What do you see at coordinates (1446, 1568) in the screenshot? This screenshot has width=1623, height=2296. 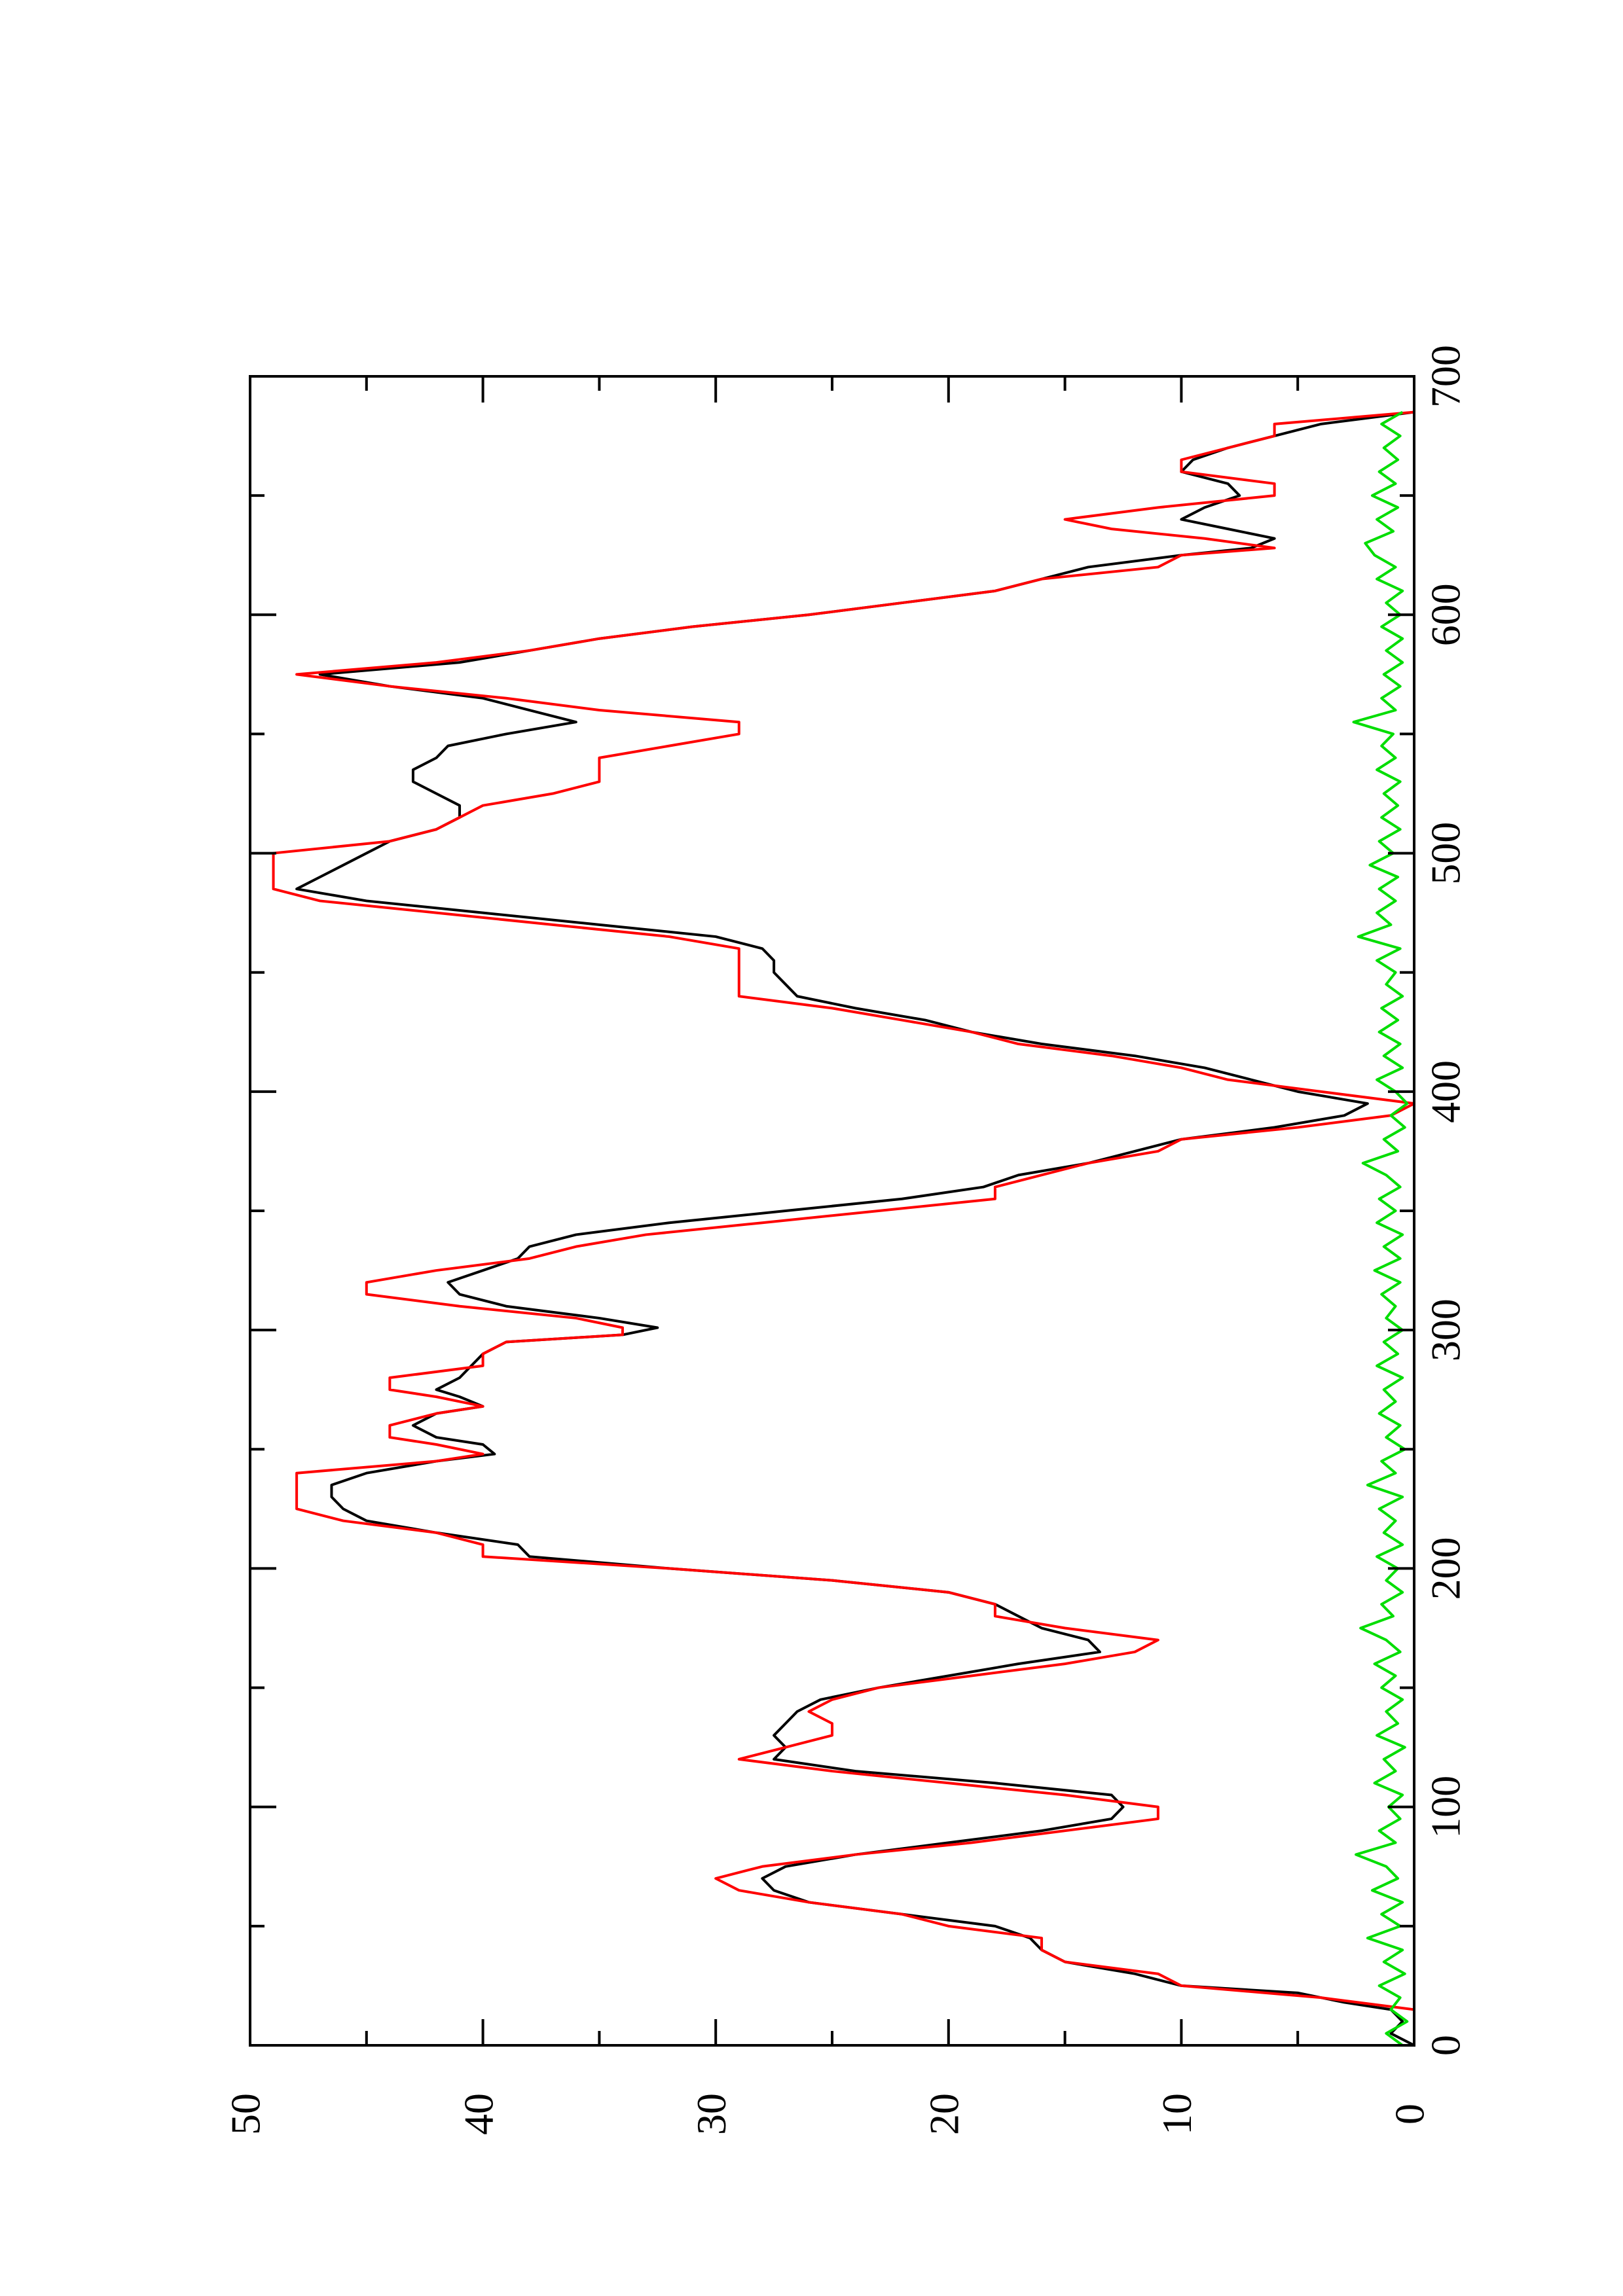 I see `x-tick-label: 200` at bounding box center [1446, 1568].